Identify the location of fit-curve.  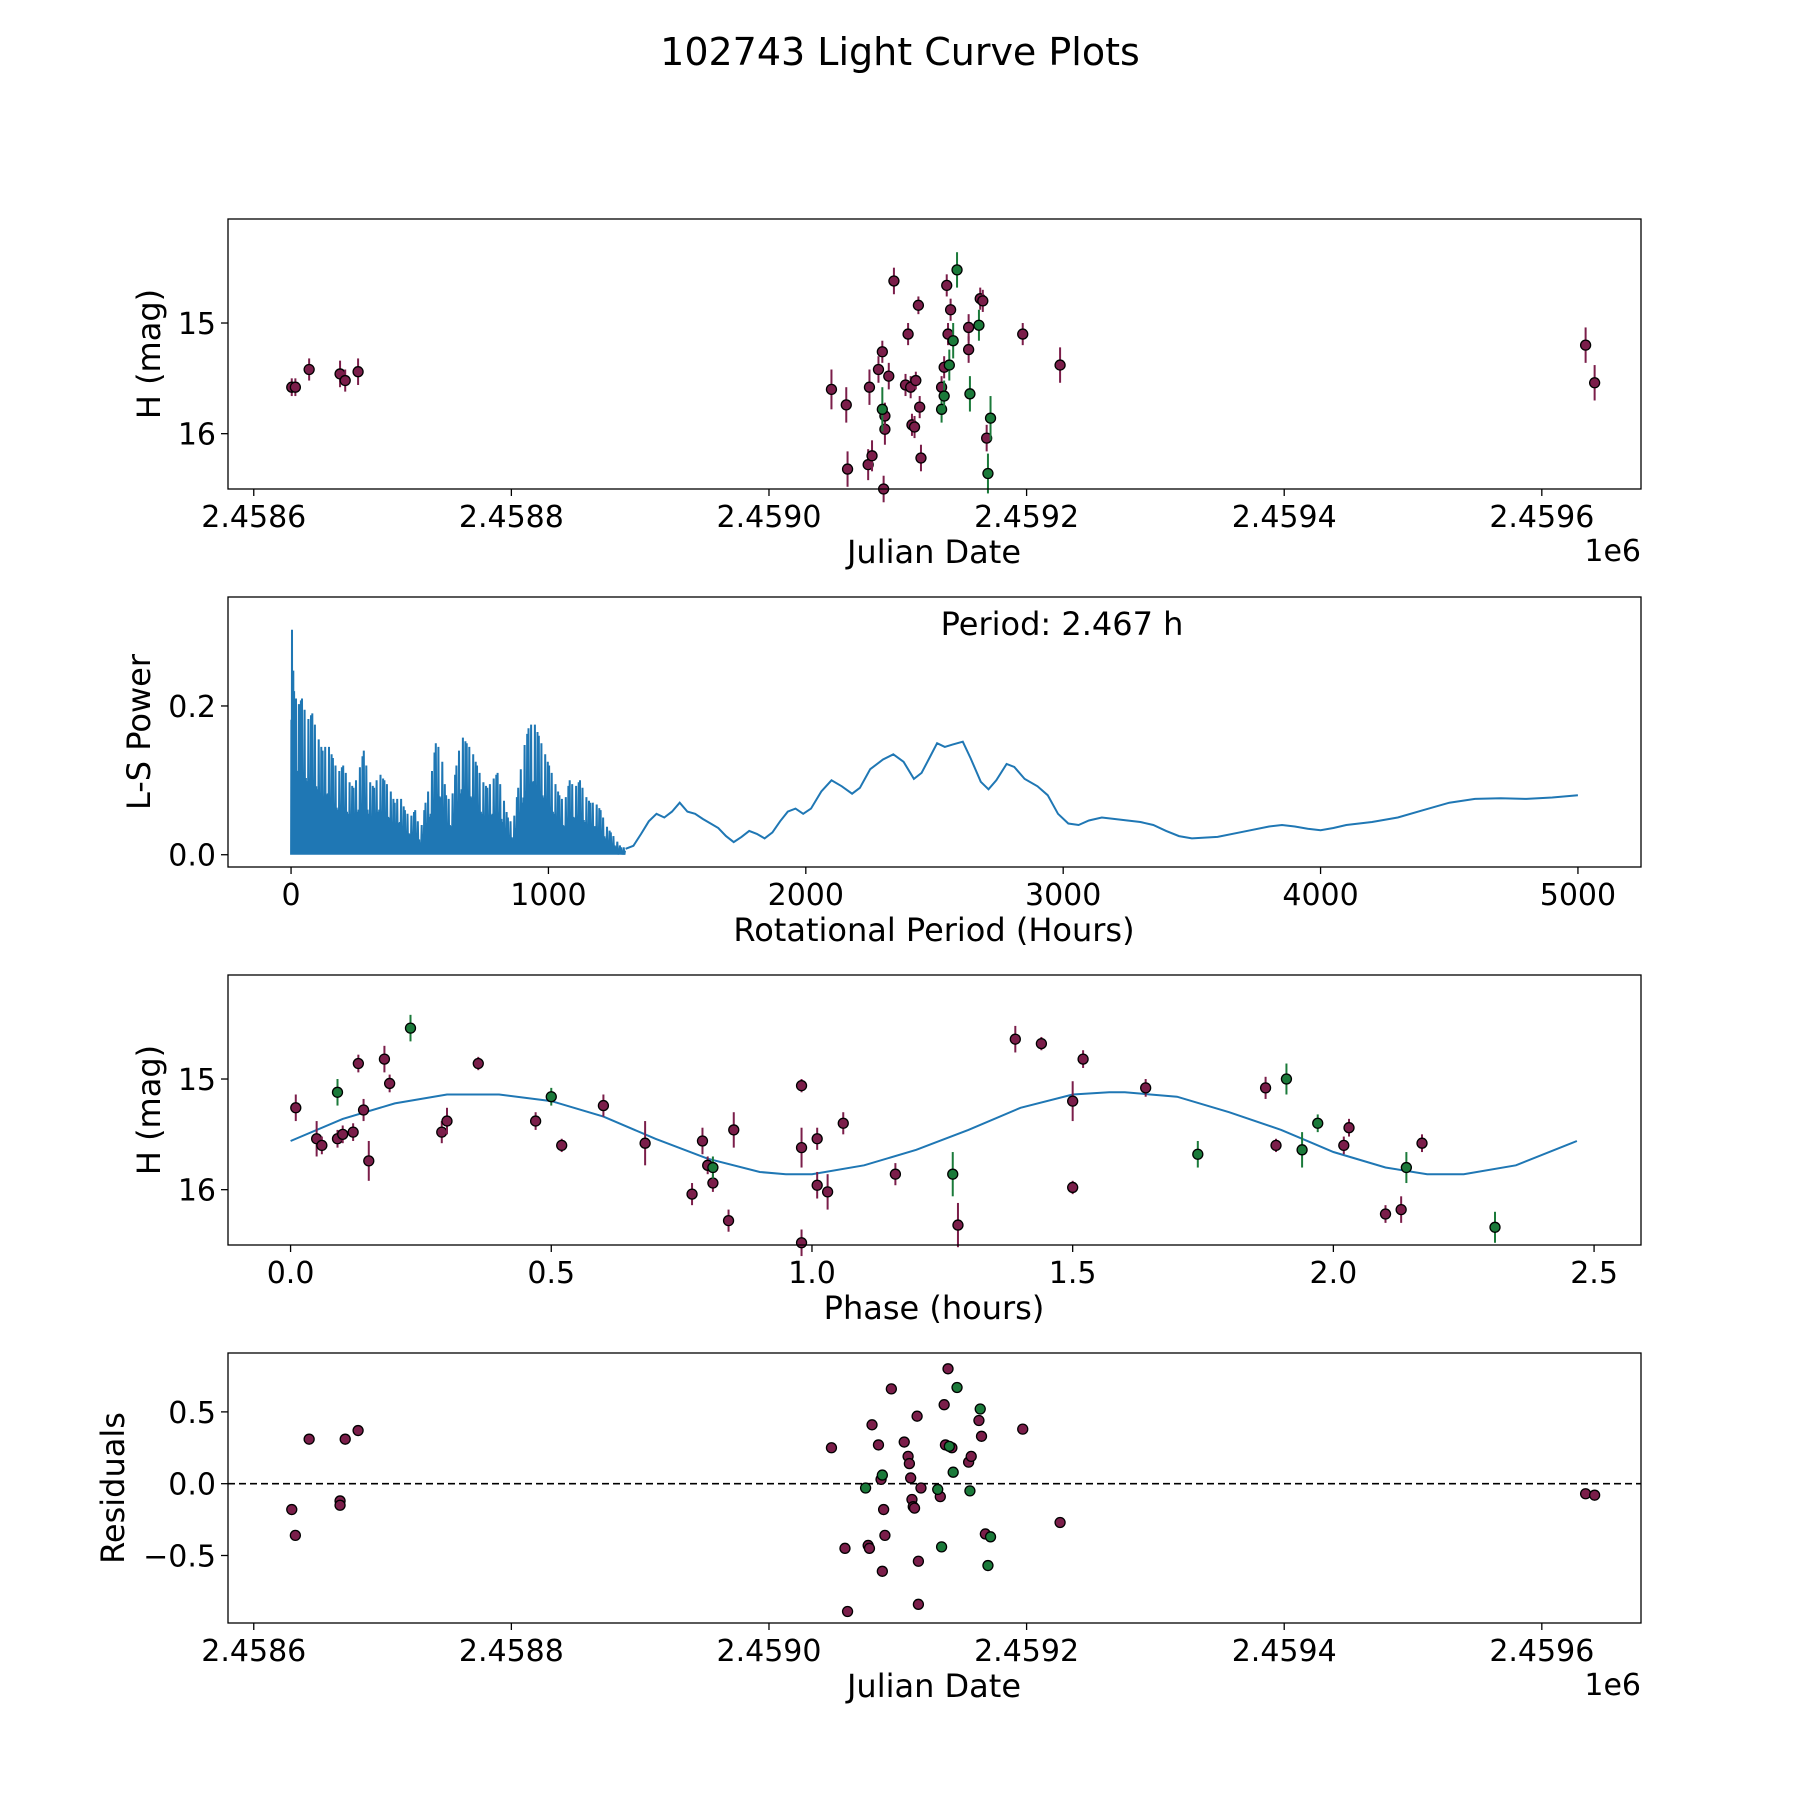
(934, 1133).